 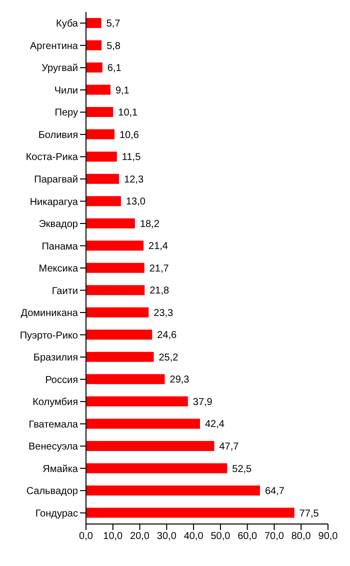 What do you see at coordinates (52, 158) in the screenshot?
I see `y-tick-label: Коста-Рика` at bounding box center [52, 158].